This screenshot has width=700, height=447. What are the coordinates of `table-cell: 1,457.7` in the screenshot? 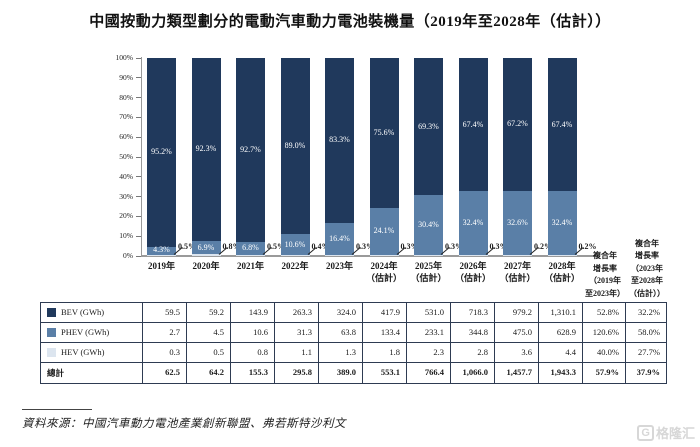 It's located at (517, 373).